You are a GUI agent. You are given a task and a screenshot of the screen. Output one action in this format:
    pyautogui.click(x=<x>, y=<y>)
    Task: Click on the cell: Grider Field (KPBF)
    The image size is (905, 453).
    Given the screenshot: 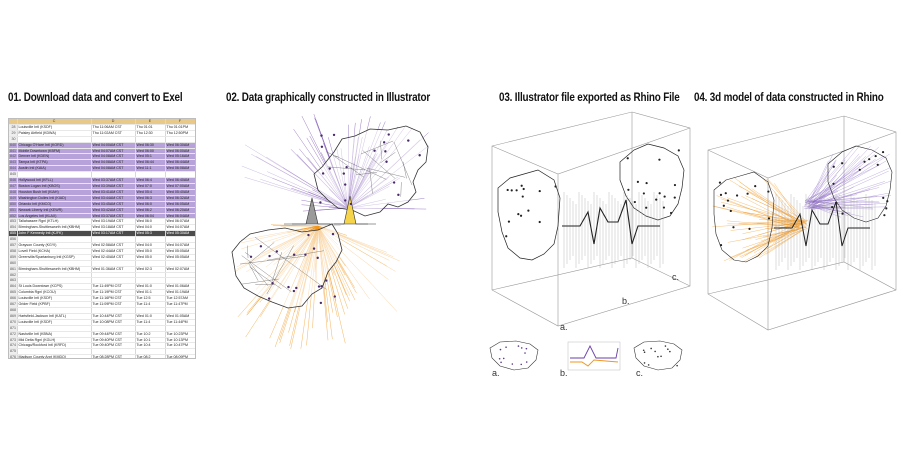 What is the action you would take?
    pyautogui.click(x=54, y=304)
    